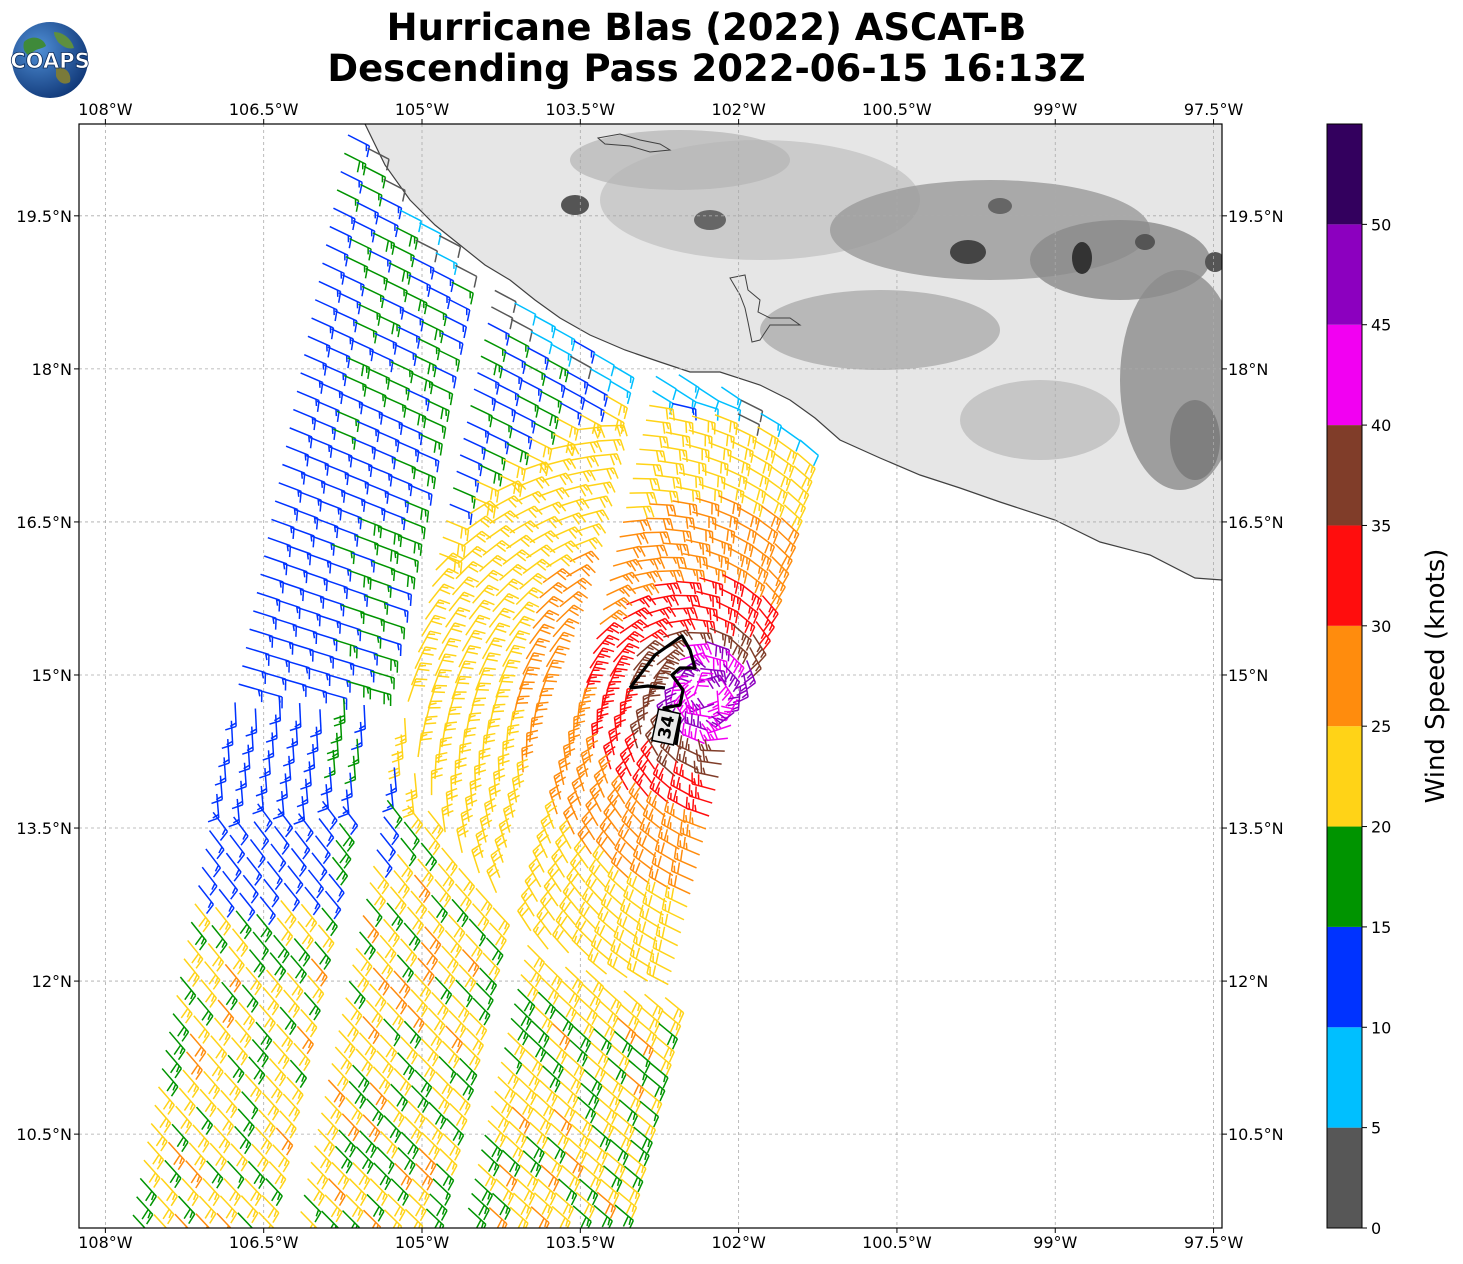  I want to click on lon-label-top: 106.5°W, so click(264, 109).